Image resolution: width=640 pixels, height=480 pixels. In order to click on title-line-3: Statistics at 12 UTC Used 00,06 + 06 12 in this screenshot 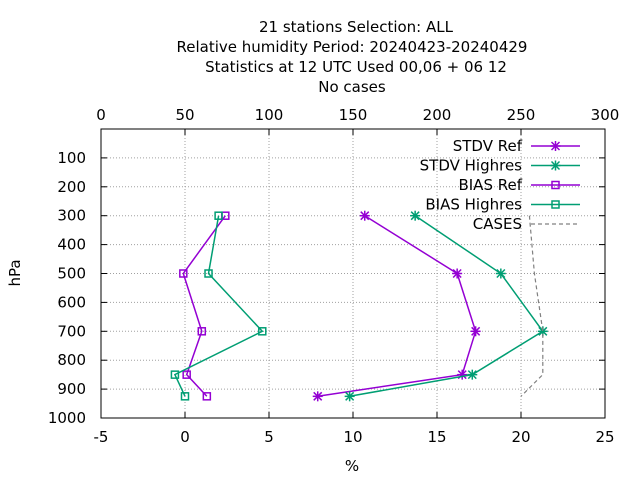, I will do `click(356, 67)`.